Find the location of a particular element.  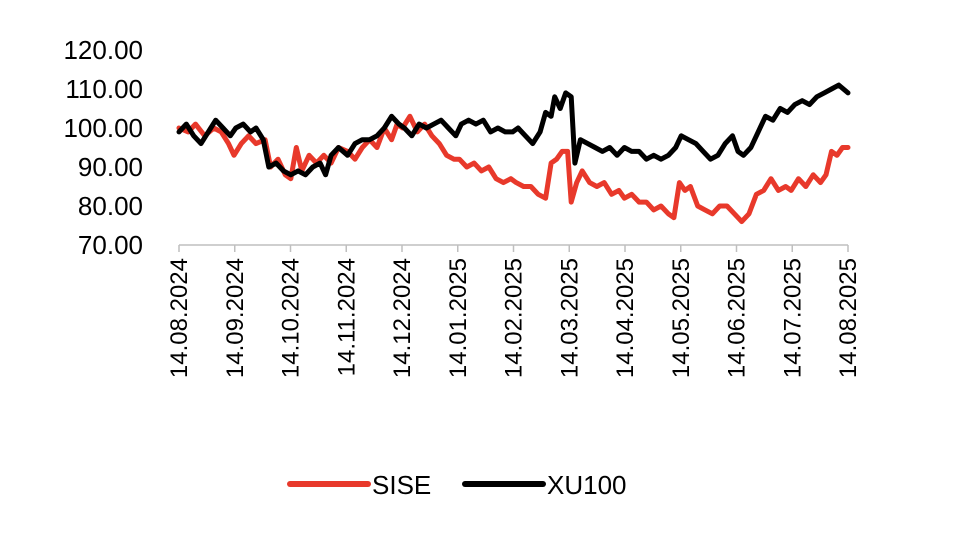

x-tick-label: 14.09.2024 is located at coordinates (235, 318).